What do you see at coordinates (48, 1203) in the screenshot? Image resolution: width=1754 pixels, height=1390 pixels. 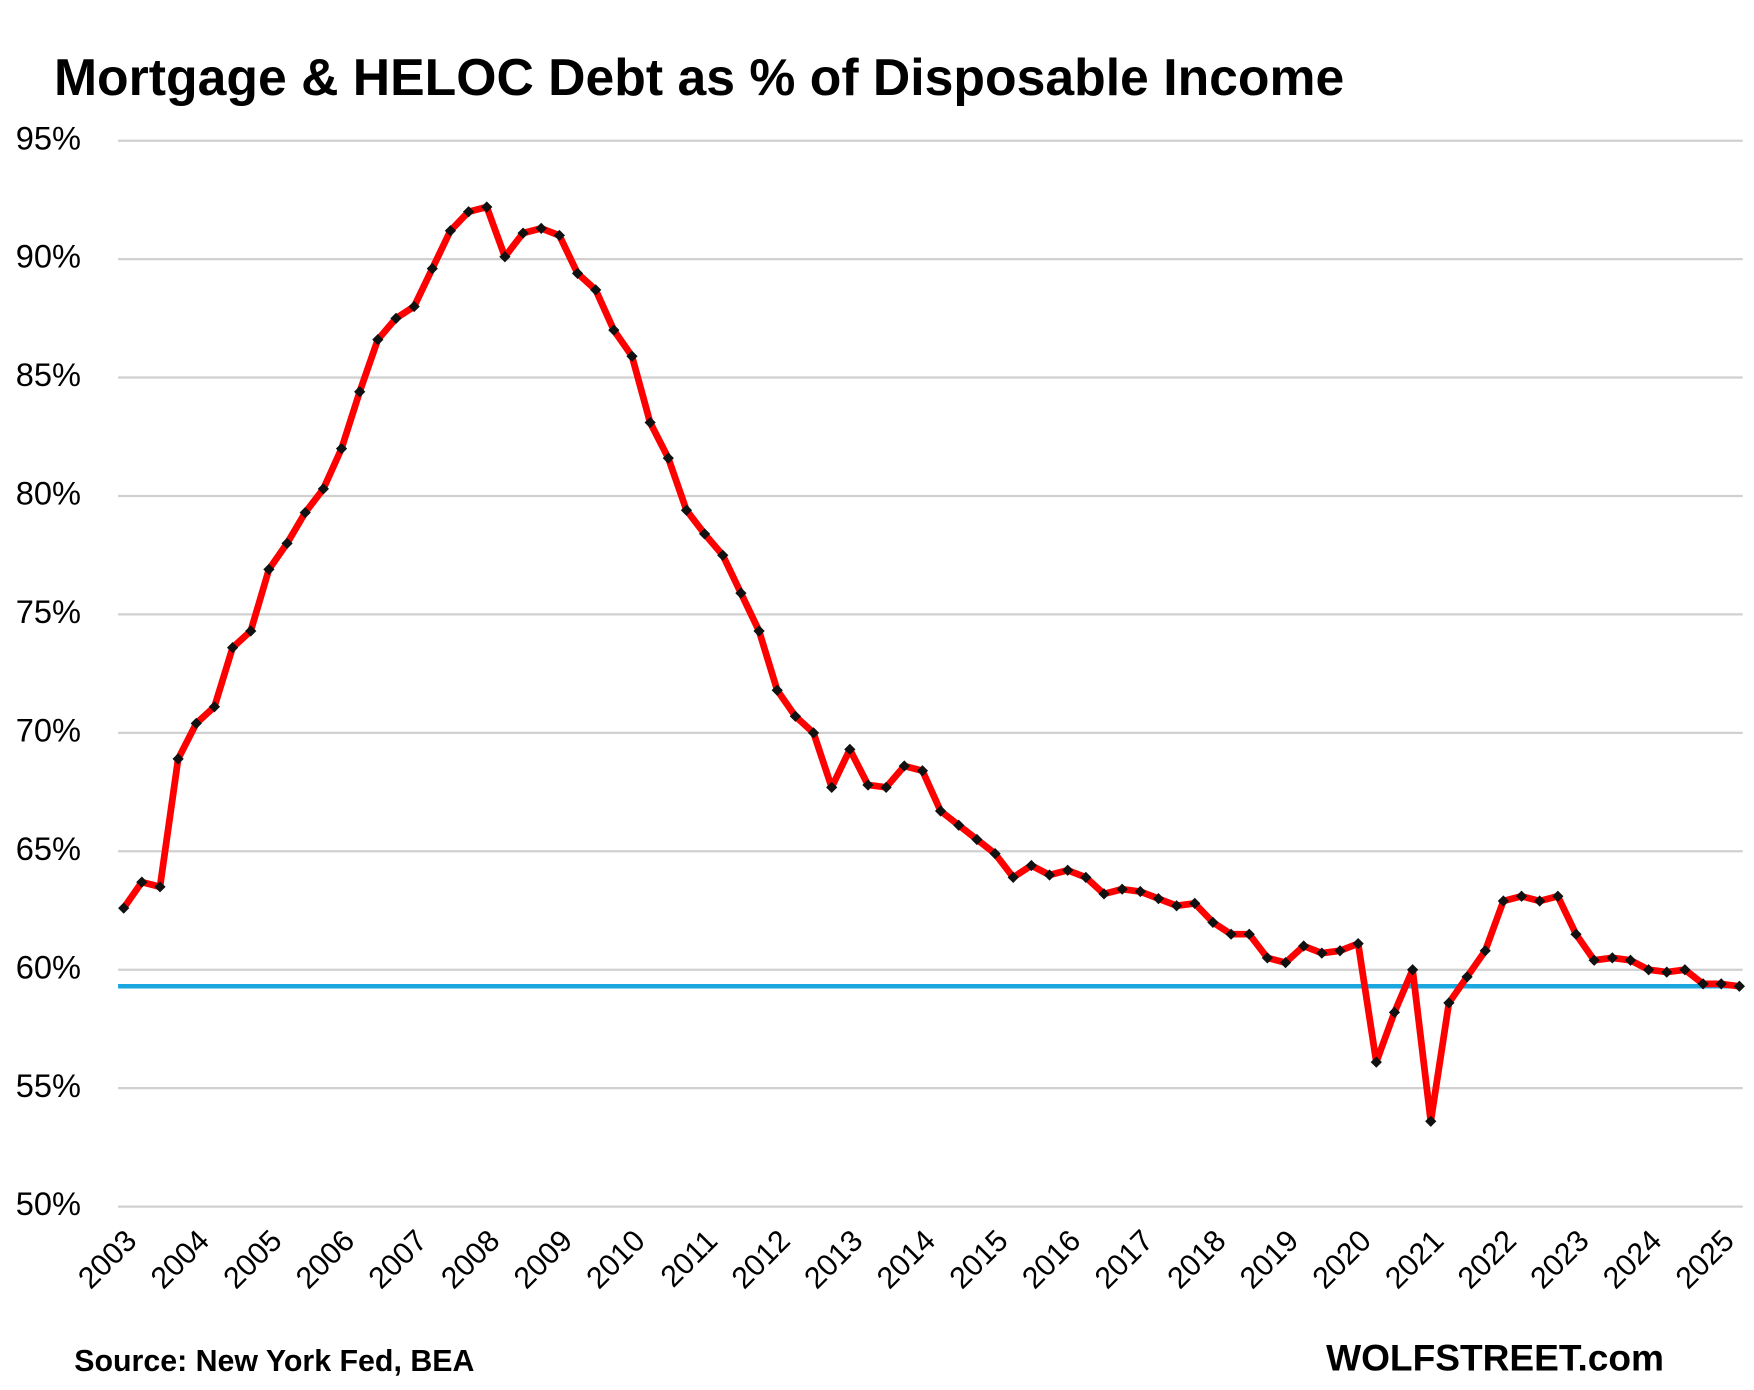 I see `y-tick-label: 50%` at bounding box center [48, 1203].